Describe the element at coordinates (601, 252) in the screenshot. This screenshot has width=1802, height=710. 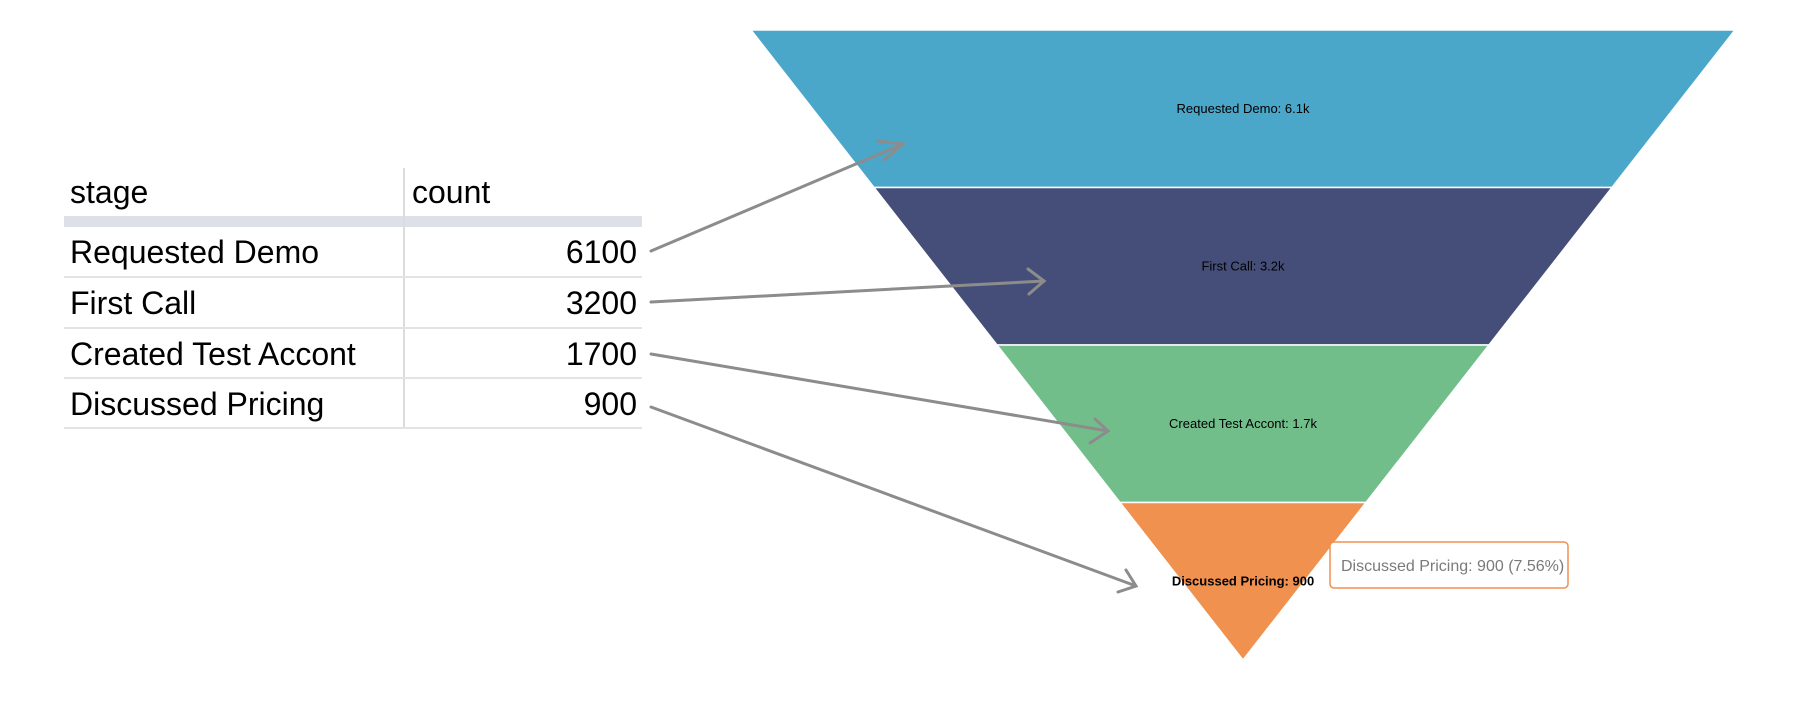
I see `row-count-cell: 6100` at that location.